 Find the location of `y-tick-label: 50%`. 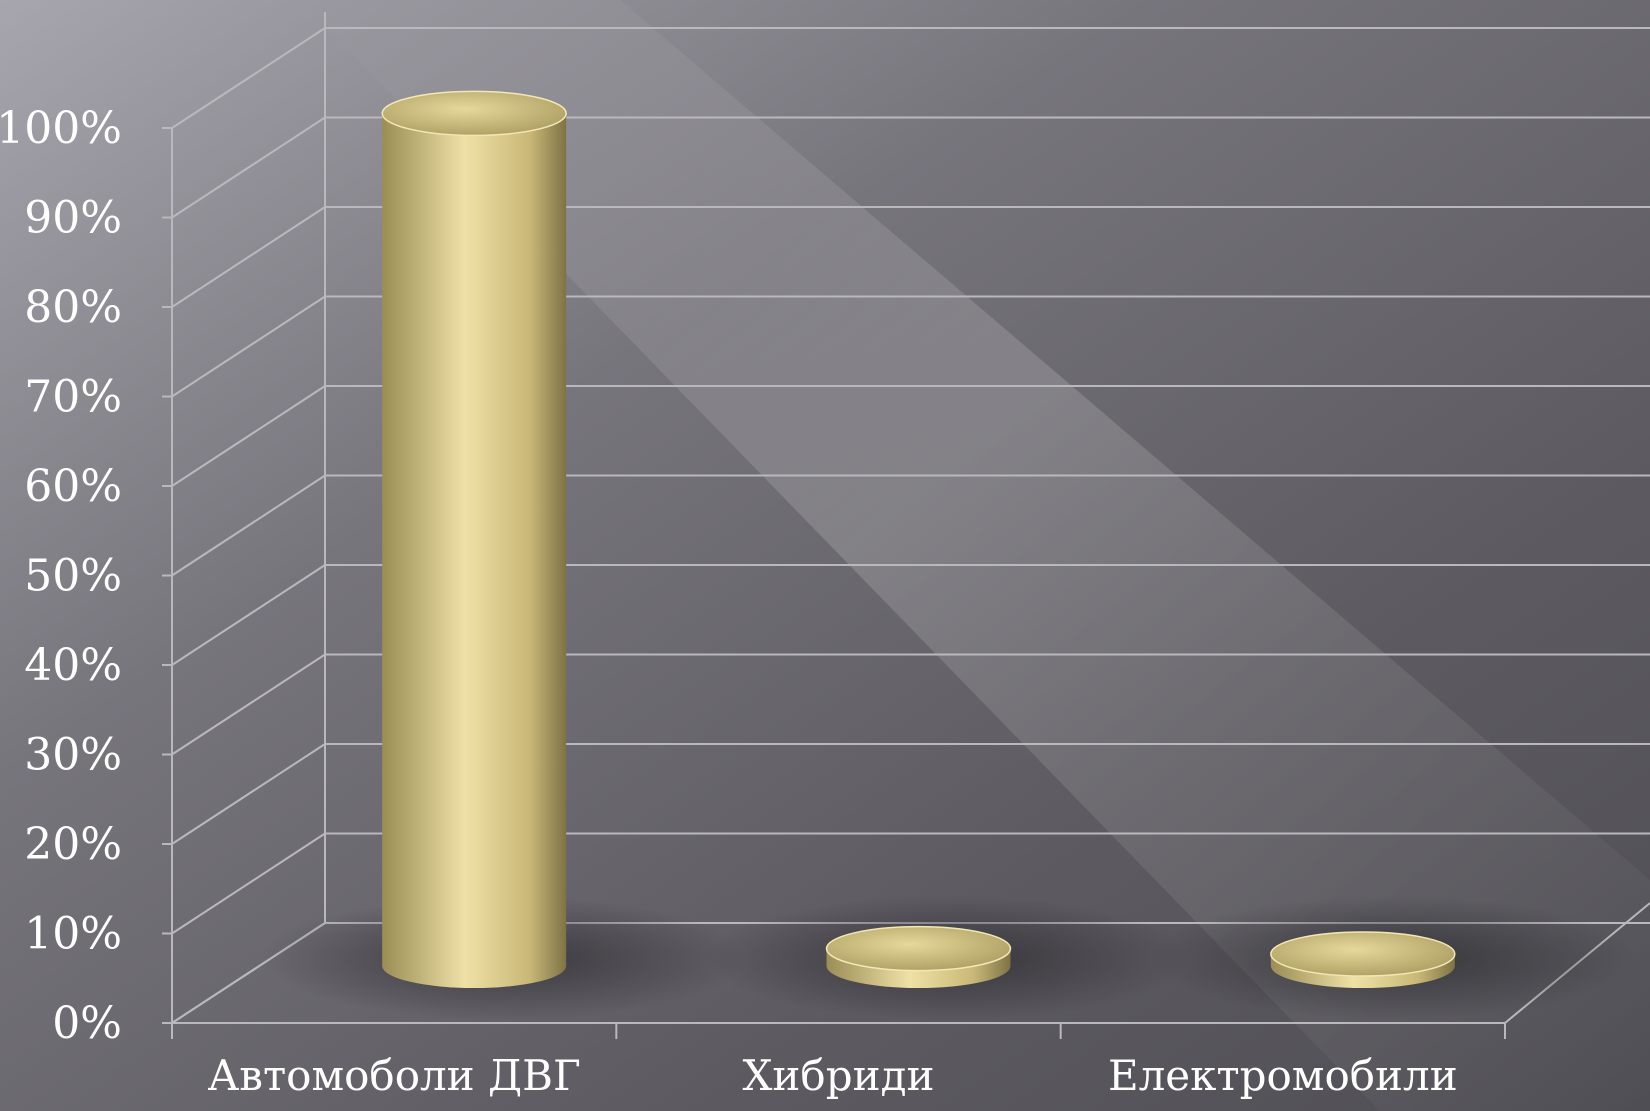

y-tick-label: 50% is located at coordinates (73, 576).